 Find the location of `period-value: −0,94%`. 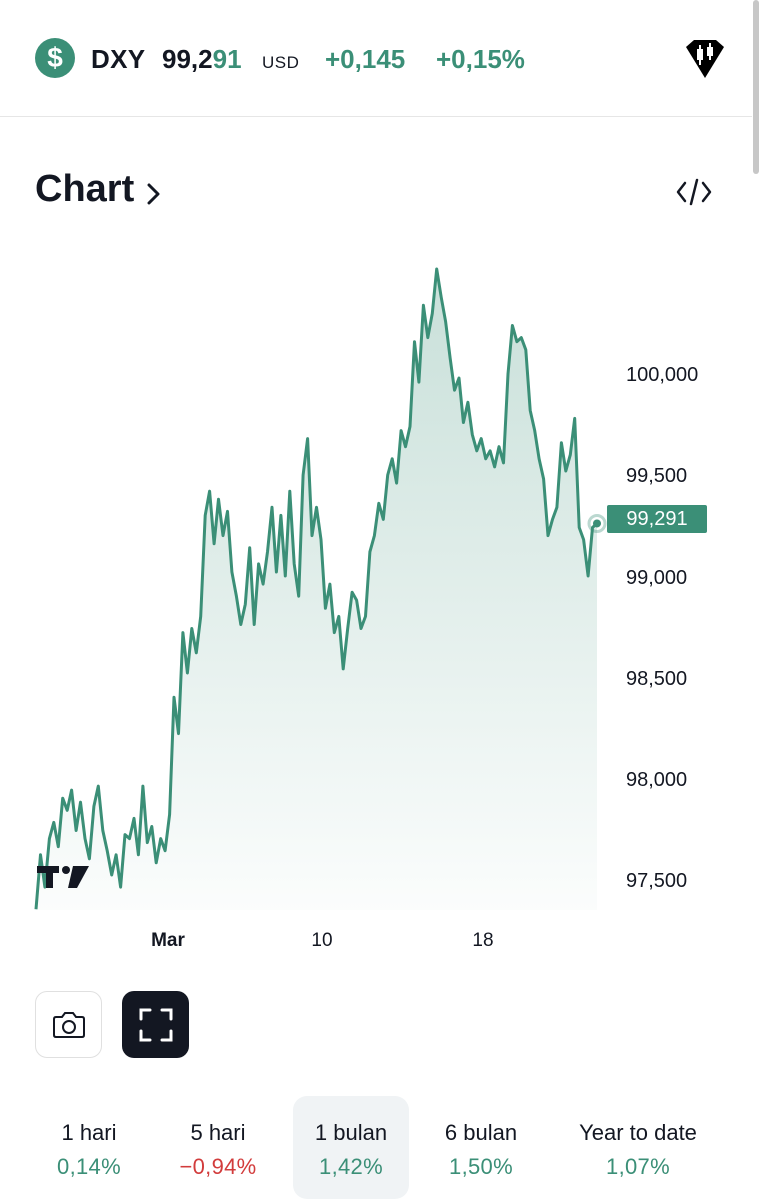

period-value: −0,94% is located at coordinates (218, 1166).